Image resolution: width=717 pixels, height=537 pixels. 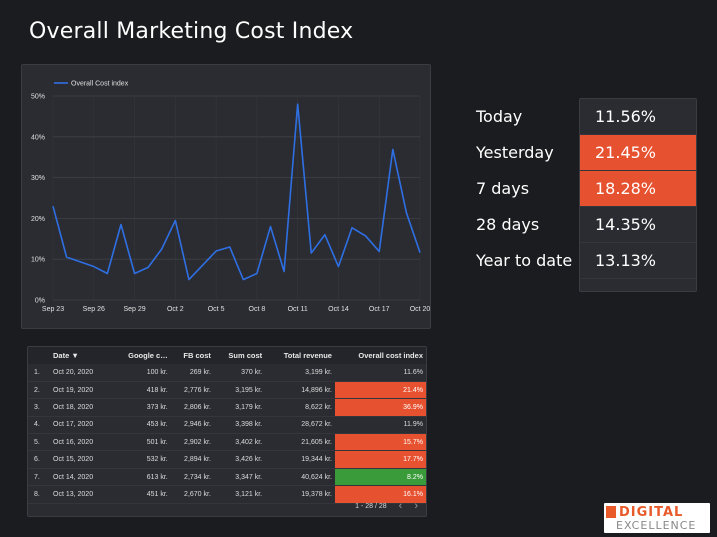 What do you see at coordinates (141, 425) in the screenshot?
I see `cell-google-cost: 453 kr.` at bounding box center [141, 425].